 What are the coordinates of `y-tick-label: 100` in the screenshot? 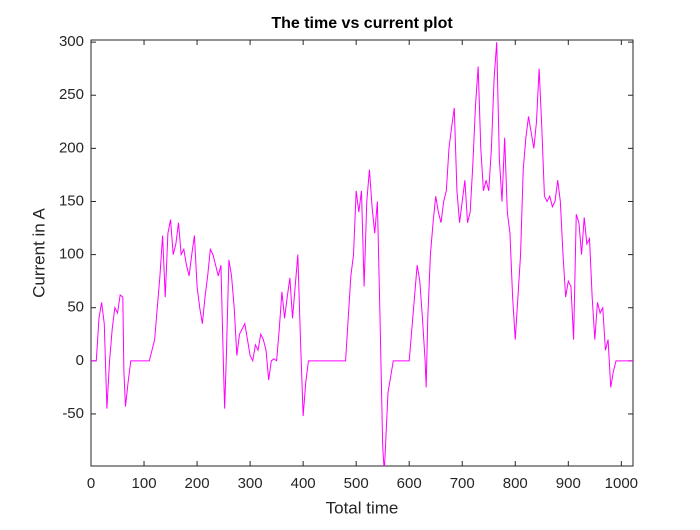 It's located at (71, 254).